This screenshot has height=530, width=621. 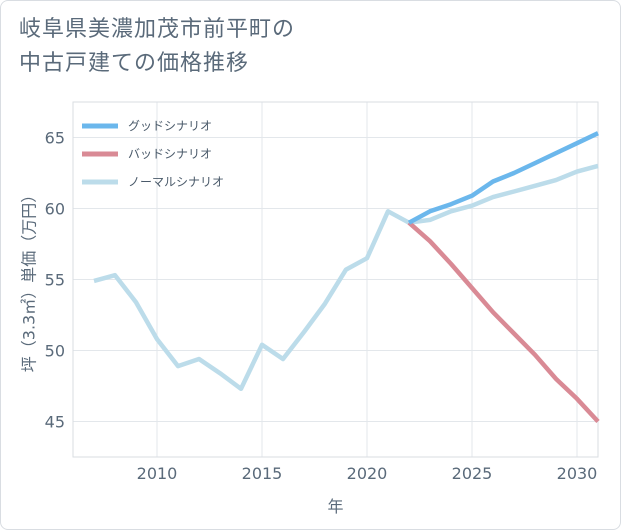 What do you see at coordinates (176, 182) in the screenshot?
I see `legend-label: ノーマルシナリオ` at bounding box center [176, 182].